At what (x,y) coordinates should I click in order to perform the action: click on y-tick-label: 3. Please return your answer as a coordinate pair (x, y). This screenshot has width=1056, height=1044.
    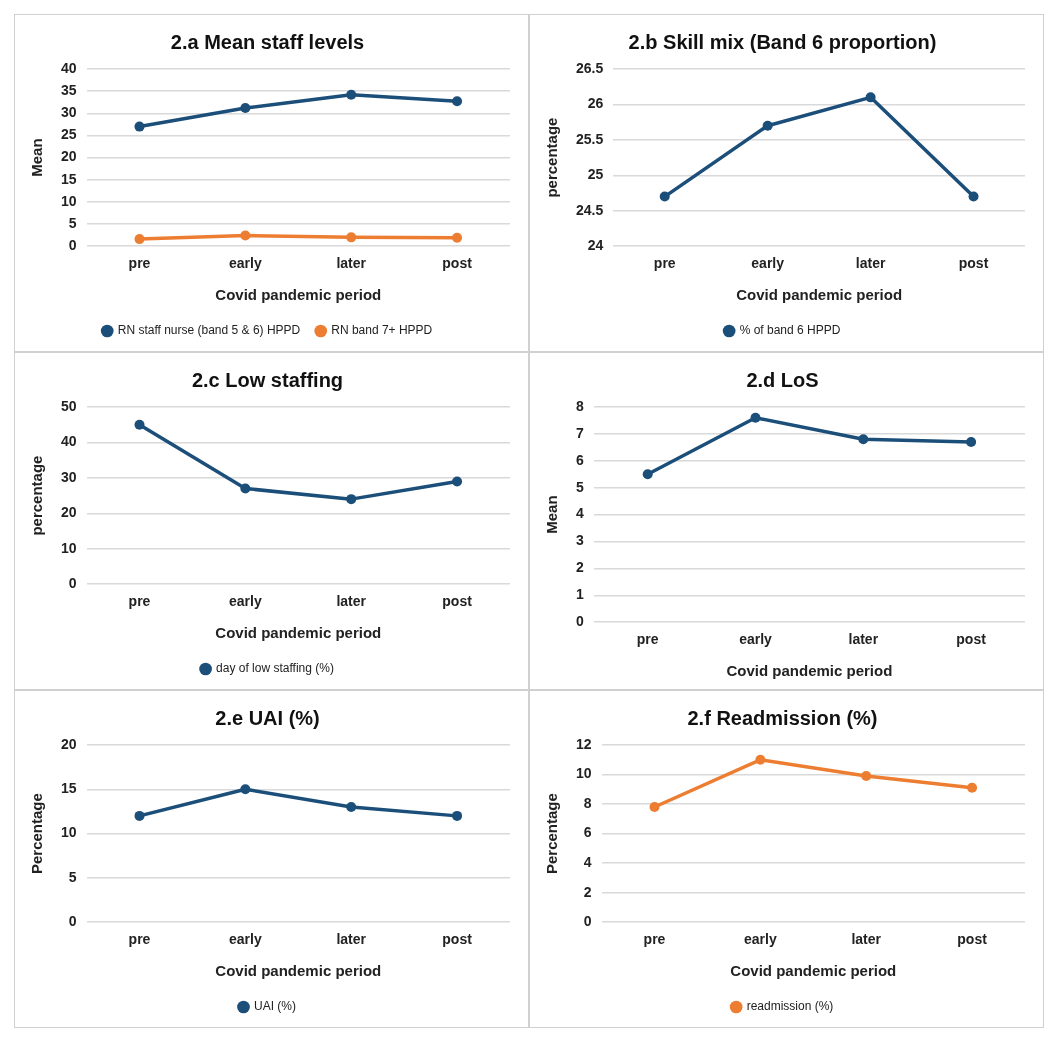
    Looking at the image, I should click on (579, 540).